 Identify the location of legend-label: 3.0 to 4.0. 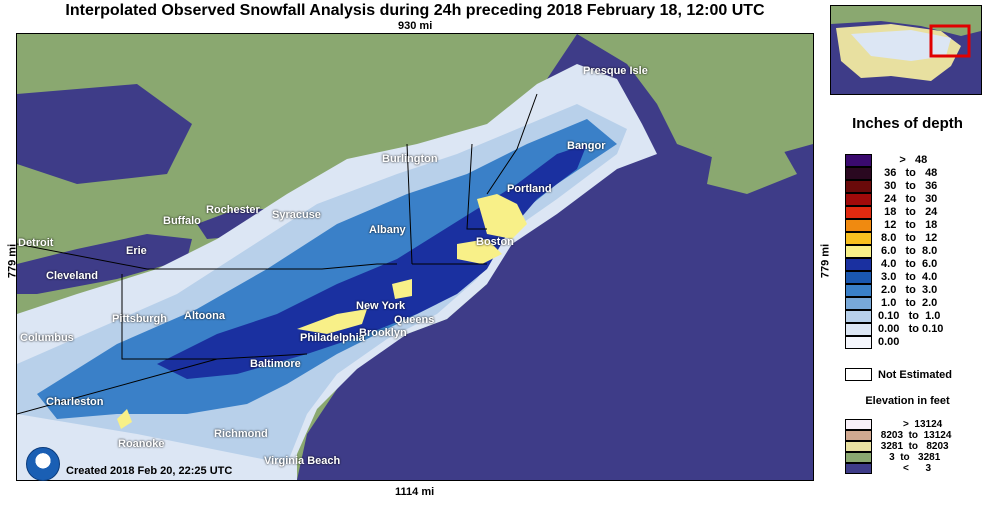
(908, 277).